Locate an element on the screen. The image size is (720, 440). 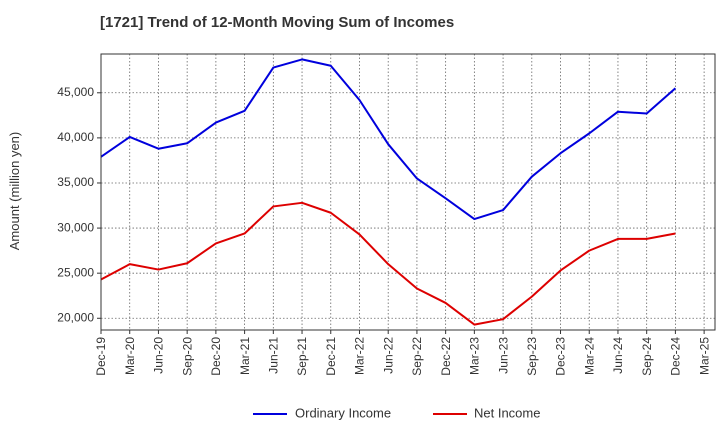
x-tick-label: Mar-23 is located at coordinates (475, 356).